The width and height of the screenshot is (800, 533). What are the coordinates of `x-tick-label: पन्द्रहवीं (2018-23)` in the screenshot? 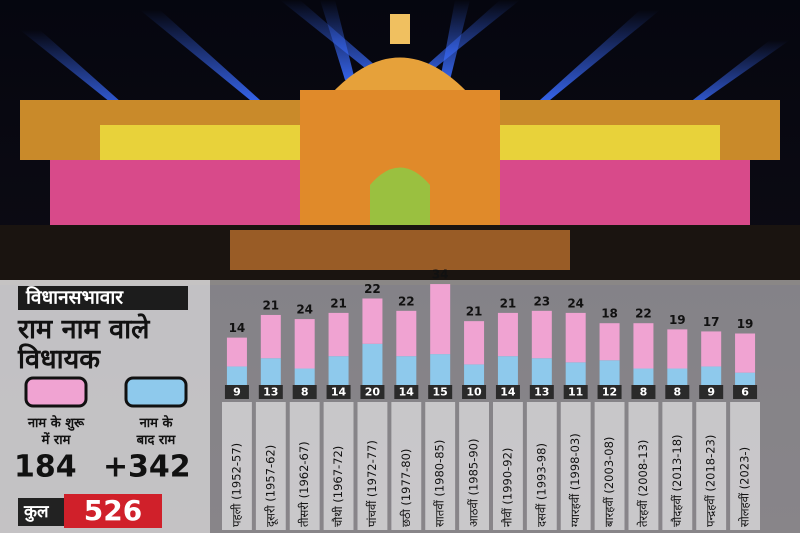 It's located at (711, 481).